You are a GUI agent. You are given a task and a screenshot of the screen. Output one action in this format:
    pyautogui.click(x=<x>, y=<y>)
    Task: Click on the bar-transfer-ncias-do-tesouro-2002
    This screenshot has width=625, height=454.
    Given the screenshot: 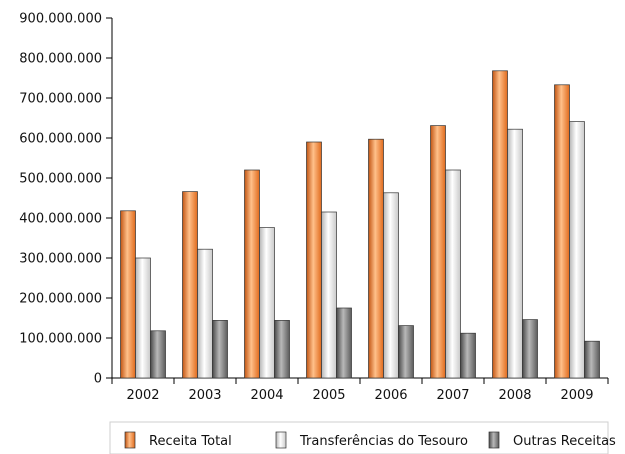 What is the action you would take?
    pyautogui.click(x=143, y=318)
    